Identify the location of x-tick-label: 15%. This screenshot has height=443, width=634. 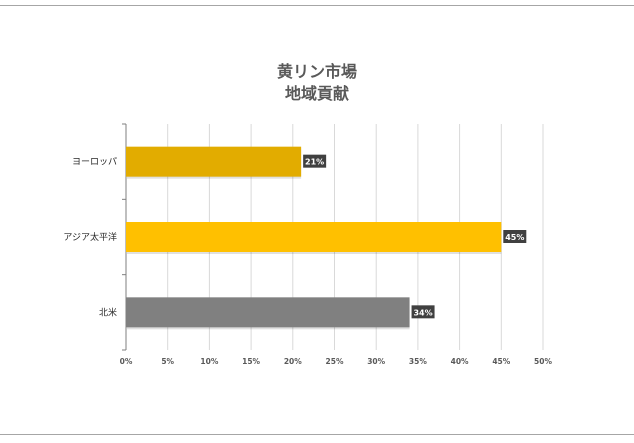
(251, 361).